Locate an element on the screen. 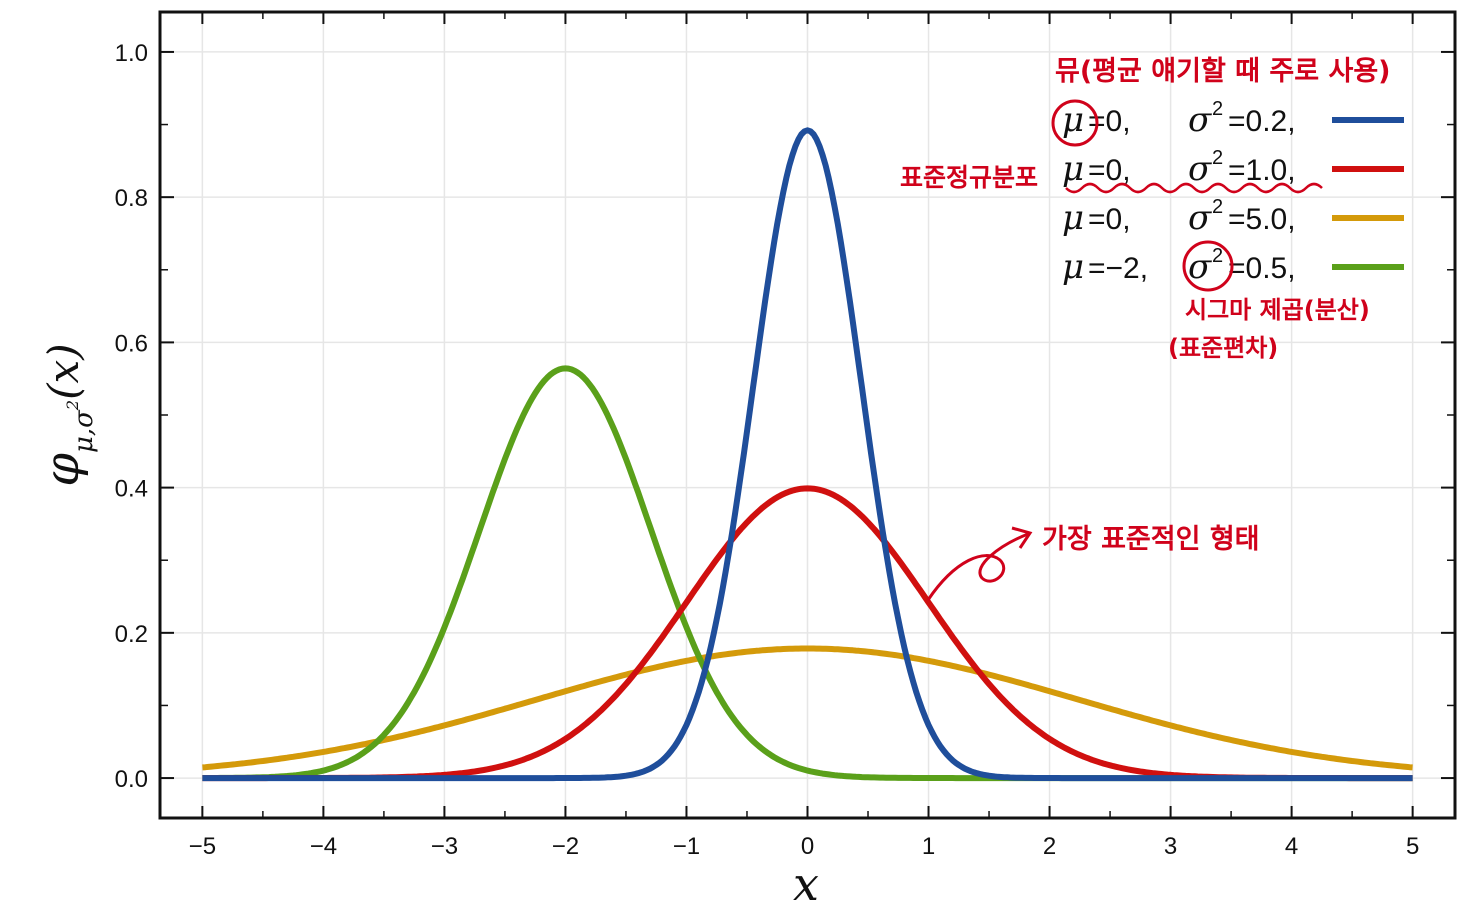  most-standard-note: 가장 표준적인 형태 is located at coordinates (1151, 539).